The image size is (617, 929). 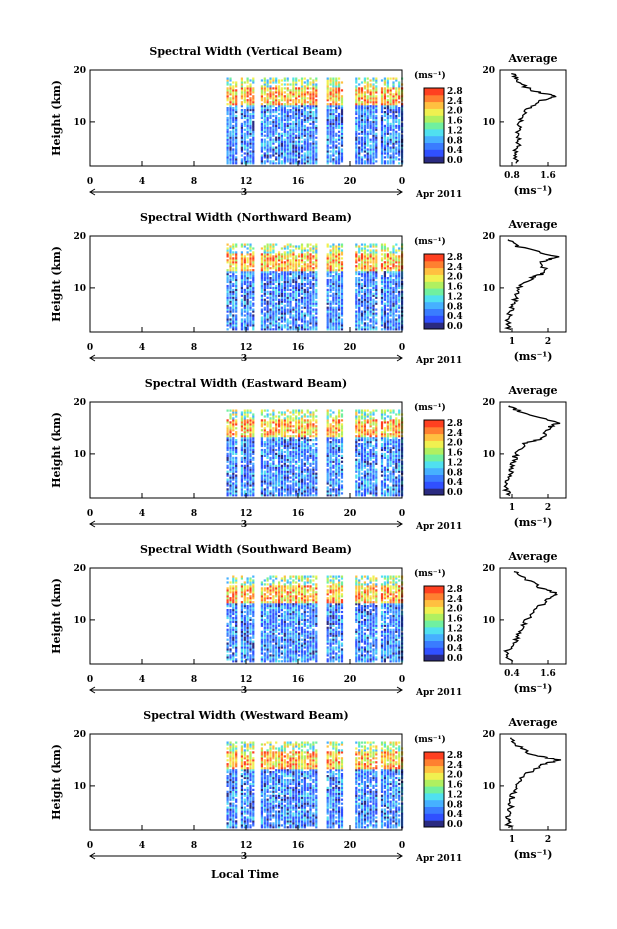 I want to click on colorbar-tick-label: 0.0, so click(x=455, y=327).